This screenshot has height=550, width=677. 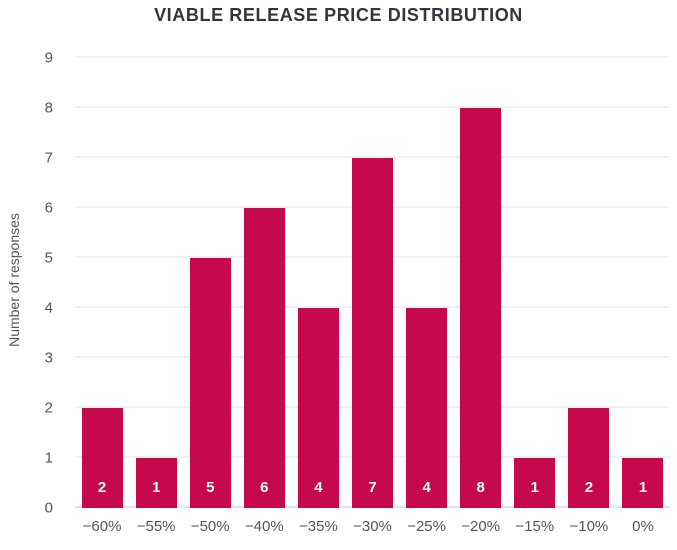 I want to click on x-tick-label: −30%, so click(x=372, y=526).